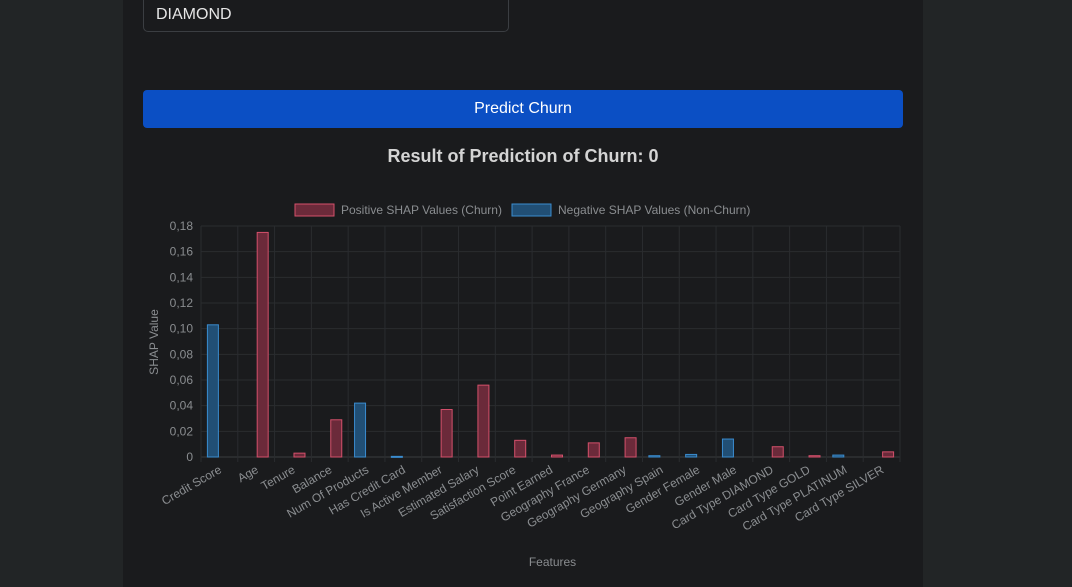 This screenshot has width=1072, height=587. Describe the element at coordinates (182, 252) in the screenshot. I see `y-tick-label: 0,16` at that location.